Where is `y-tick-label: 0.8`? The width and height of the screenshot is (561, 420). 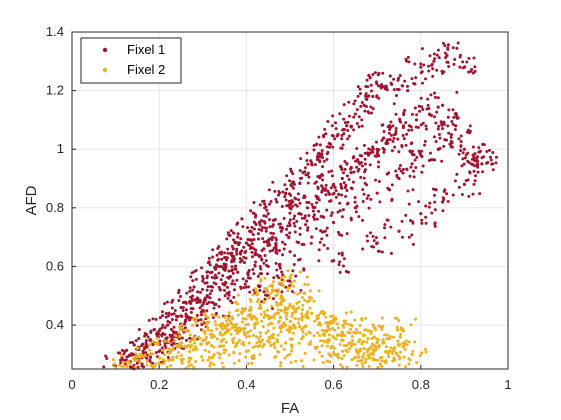 y-tick-label: 0.8 is located at coordinates (55, 207).